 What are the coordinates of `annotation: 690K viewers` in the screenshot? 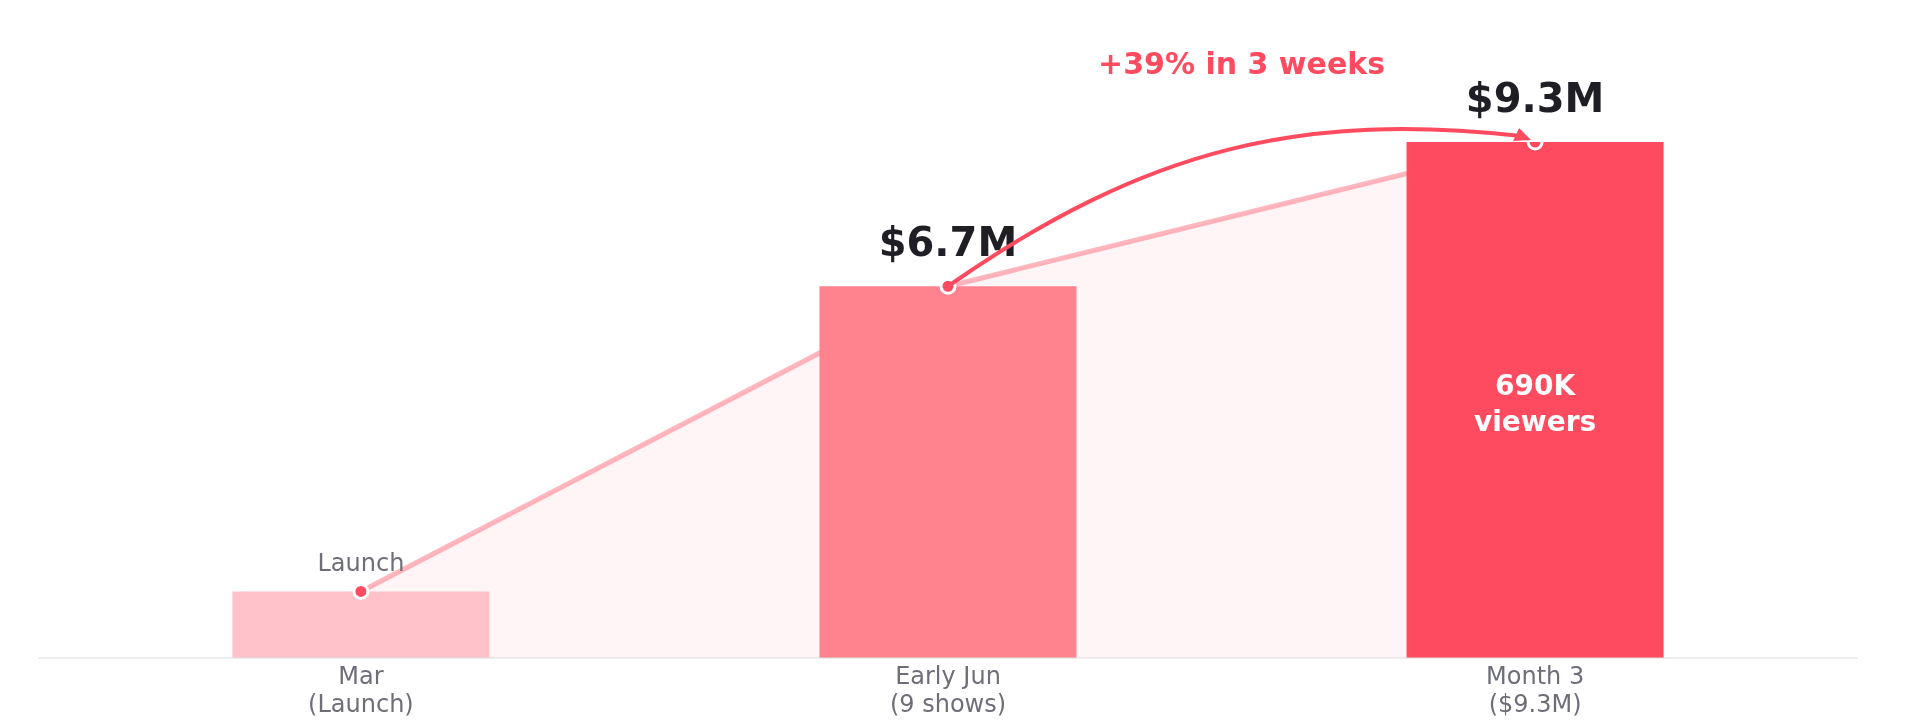 It's located at (1535, 403).